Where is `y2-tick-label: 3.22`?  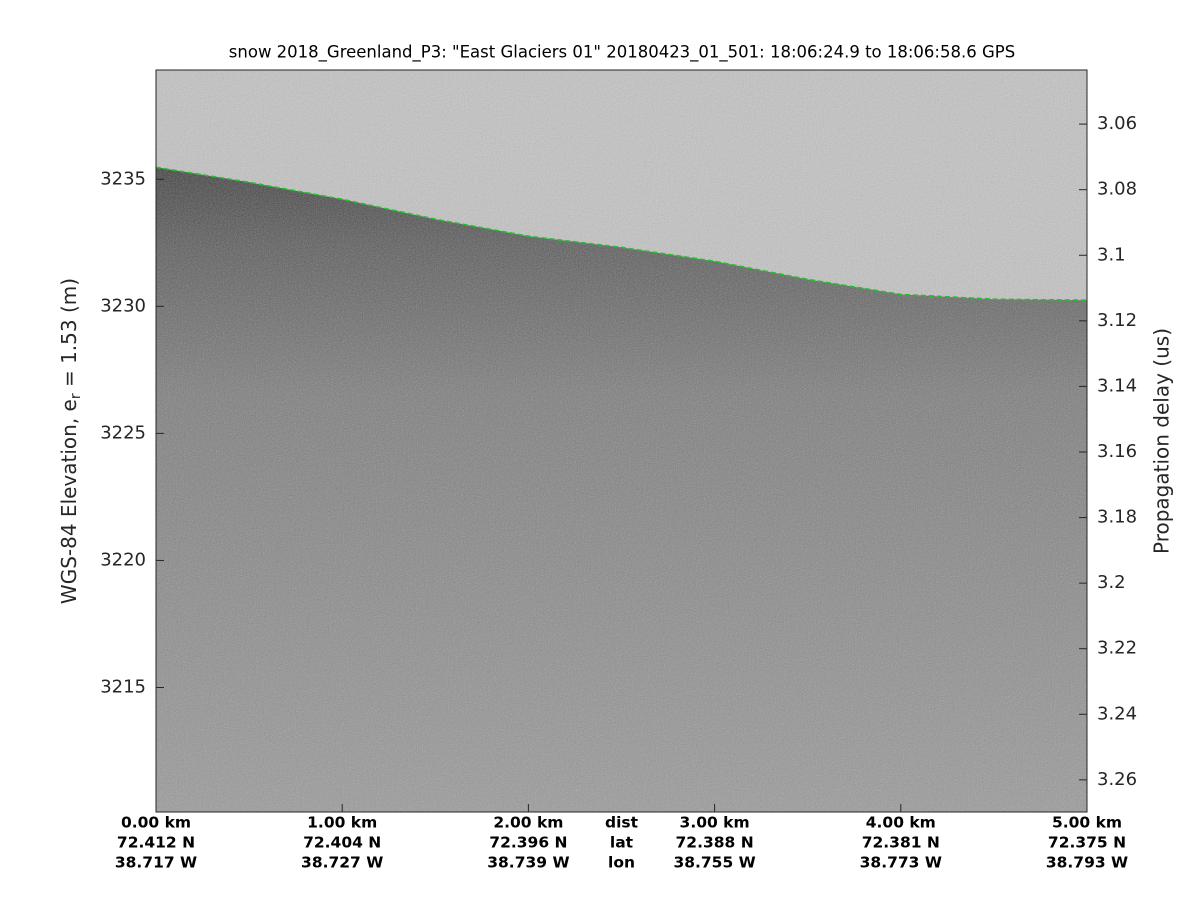
y2-tick-label: 3.22 is located at coordinates (1117, 648).